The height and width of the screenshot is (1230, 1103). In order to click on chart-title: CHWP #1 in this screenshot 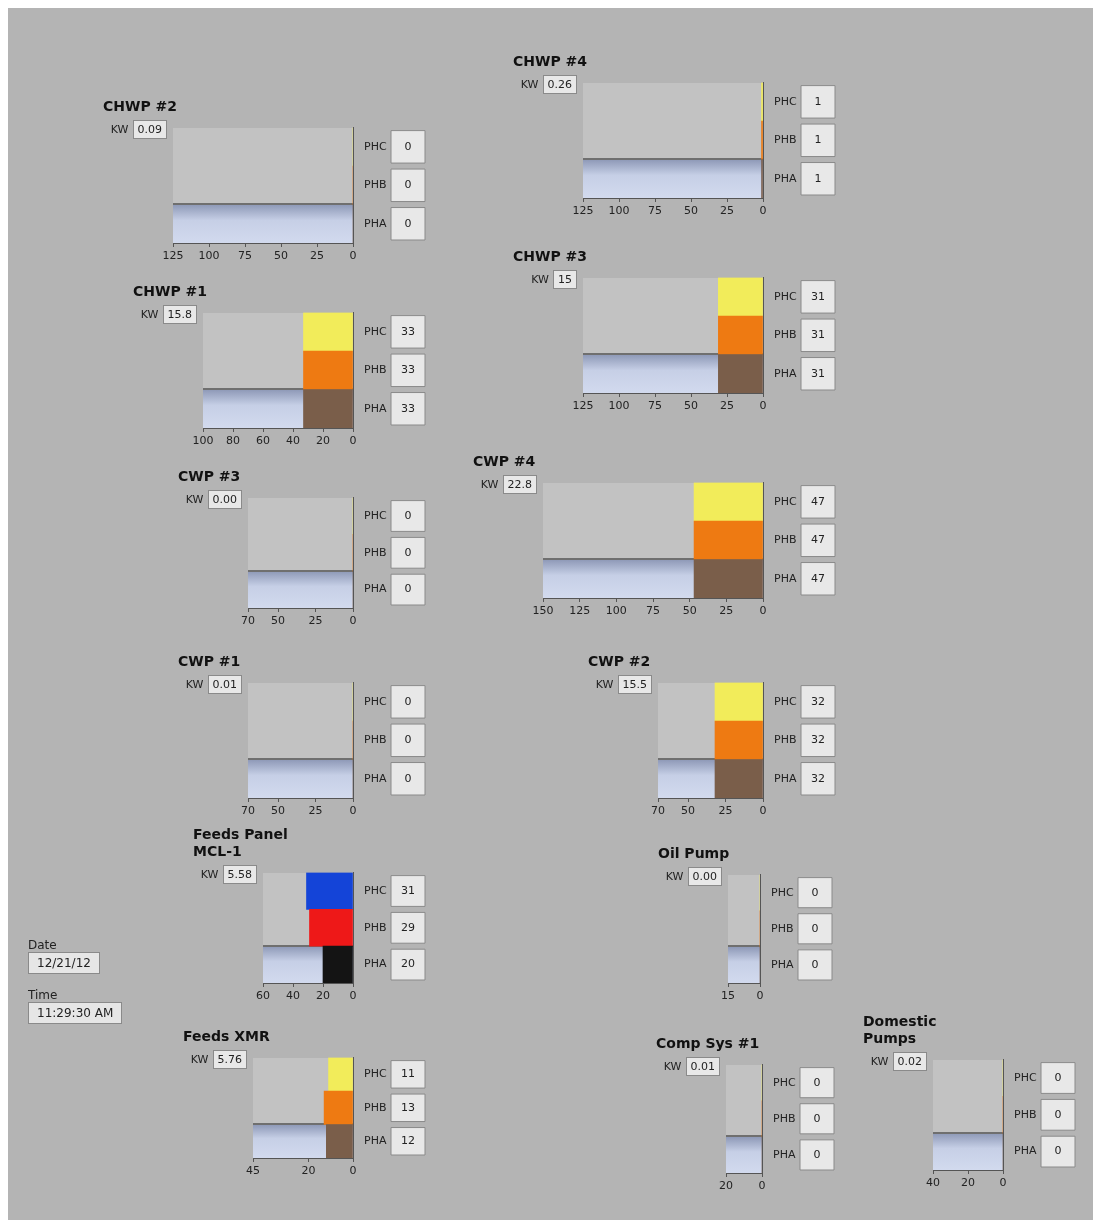, I will do `click(171, 291)`.